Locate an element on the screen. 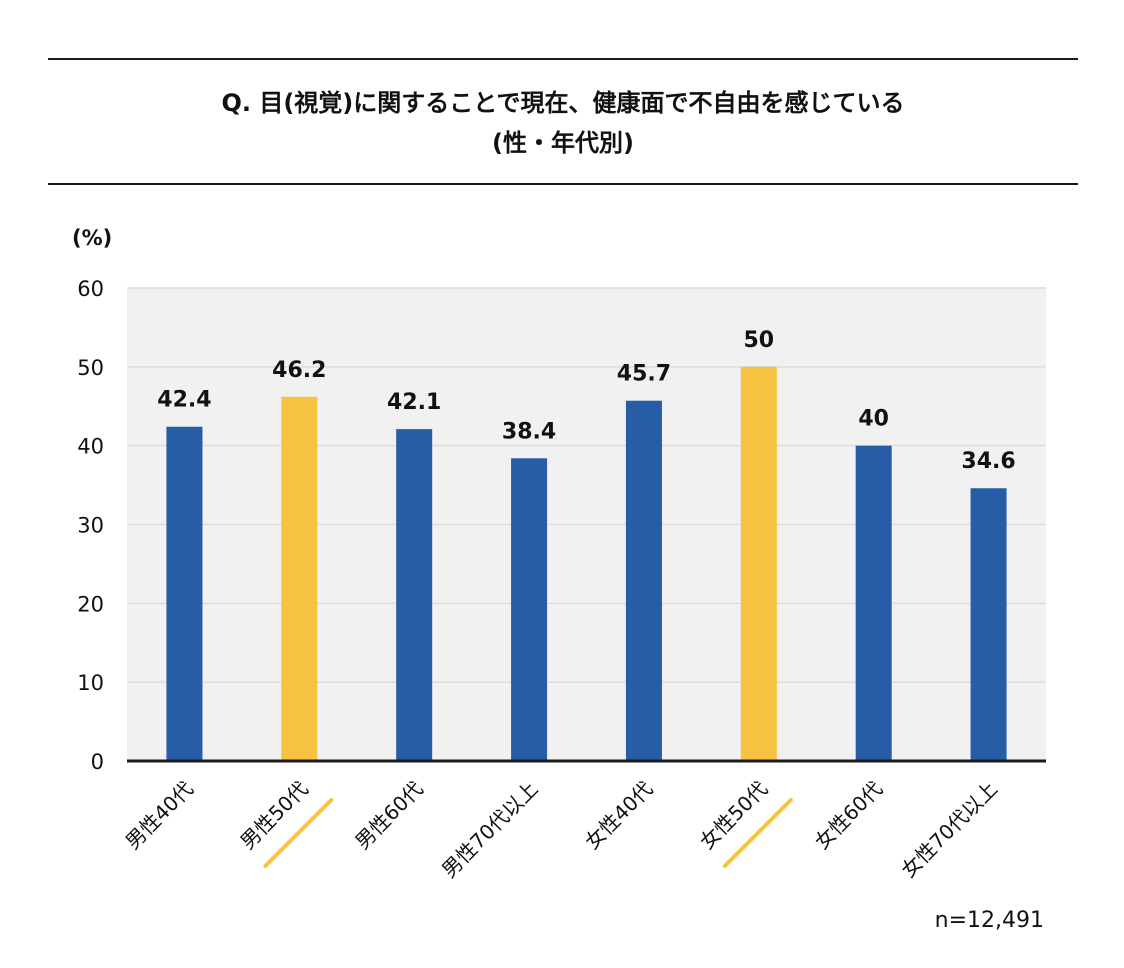 This screenshot has width=1124, height=968. value-labels: 42.4 46.2 42.1 38.4 45.7 50 40 34.6 is located at coordinates (586, 401).